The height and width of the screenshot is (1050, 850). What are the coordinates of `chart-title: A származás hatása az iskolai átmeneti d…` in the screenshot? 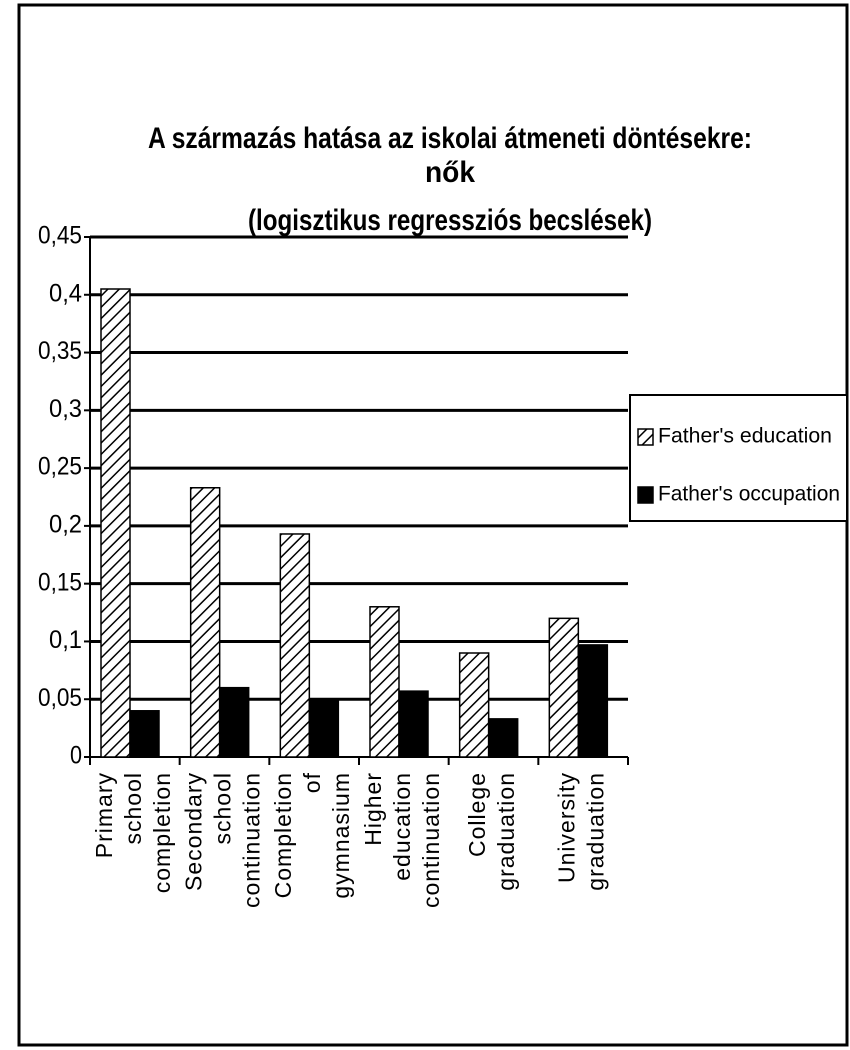 It's located at (450, 138).